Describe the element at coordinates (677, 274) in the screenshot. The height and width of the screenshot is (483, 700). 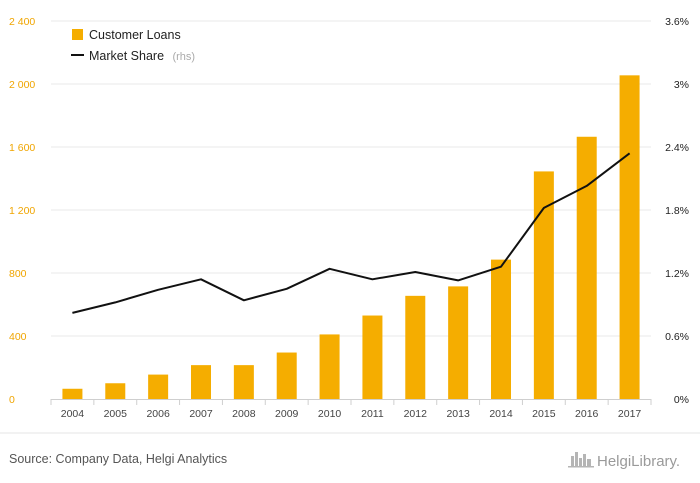
I see `y-right-tick-label: 1.2%` at that location.